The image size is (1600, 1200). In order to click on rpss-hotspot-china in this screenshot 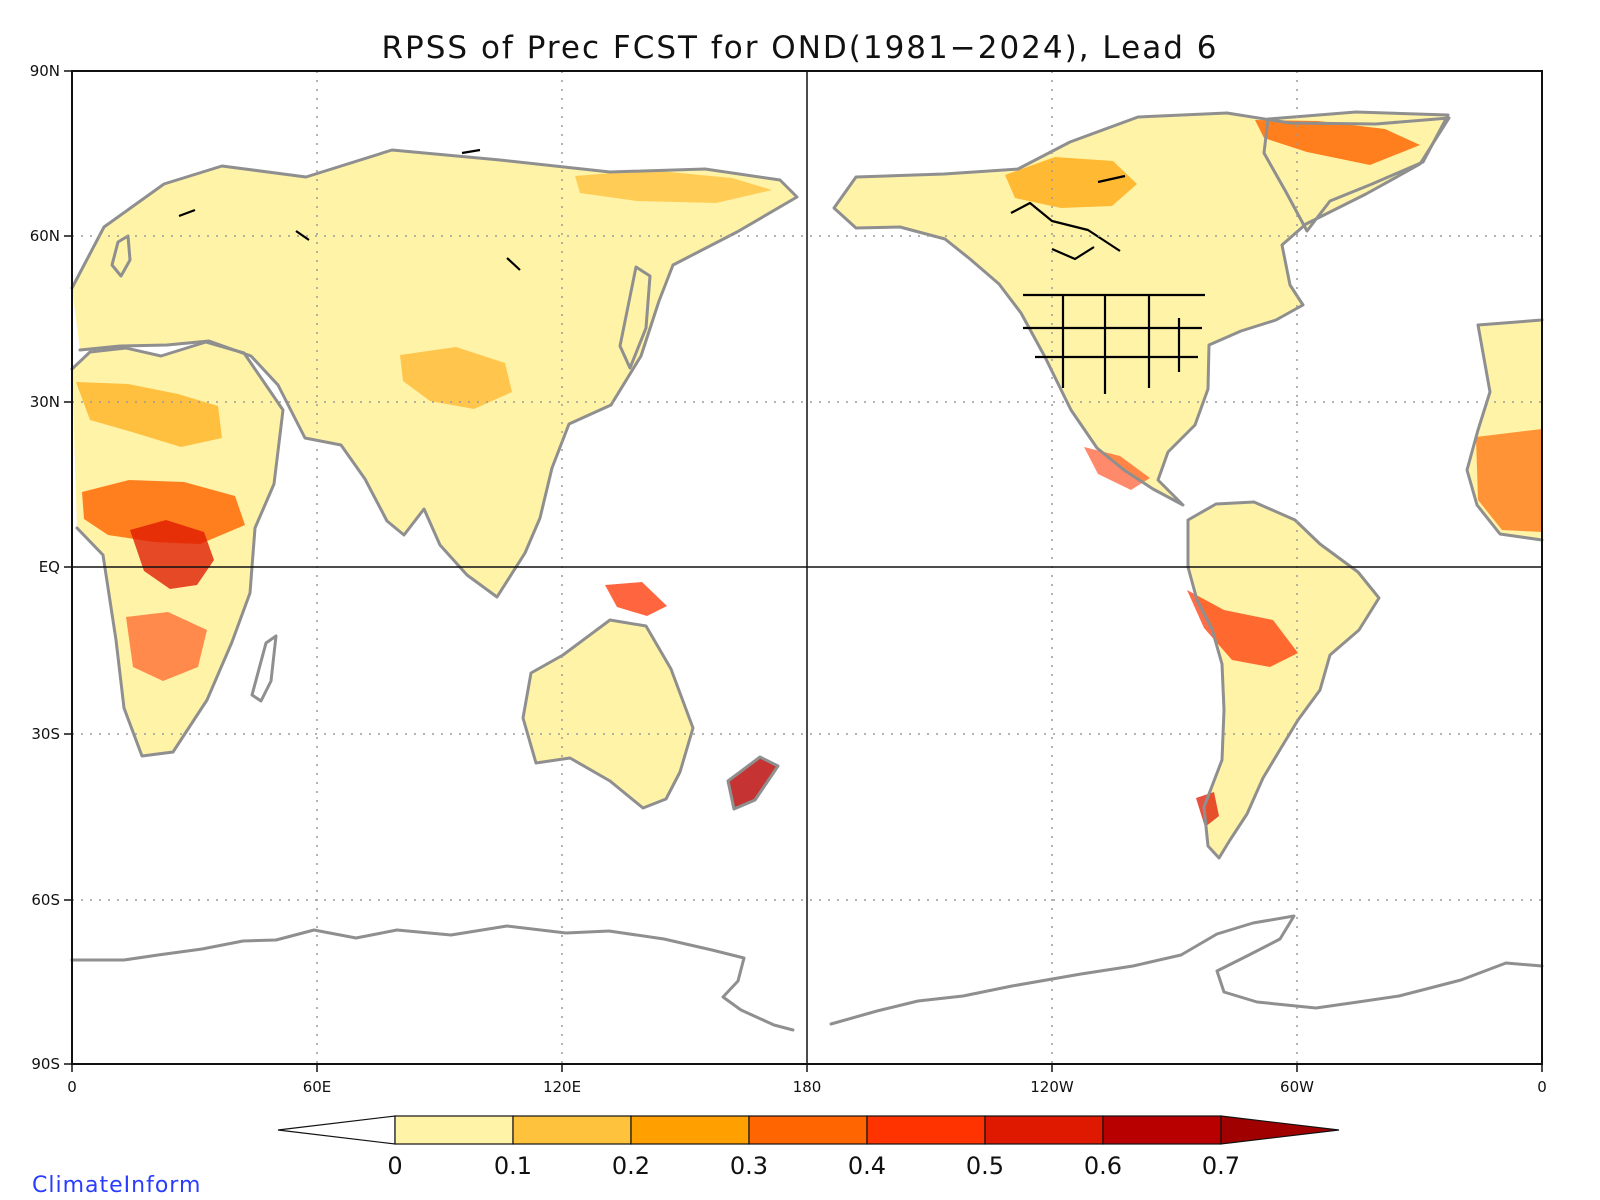, I will do `click(456, 378)`.